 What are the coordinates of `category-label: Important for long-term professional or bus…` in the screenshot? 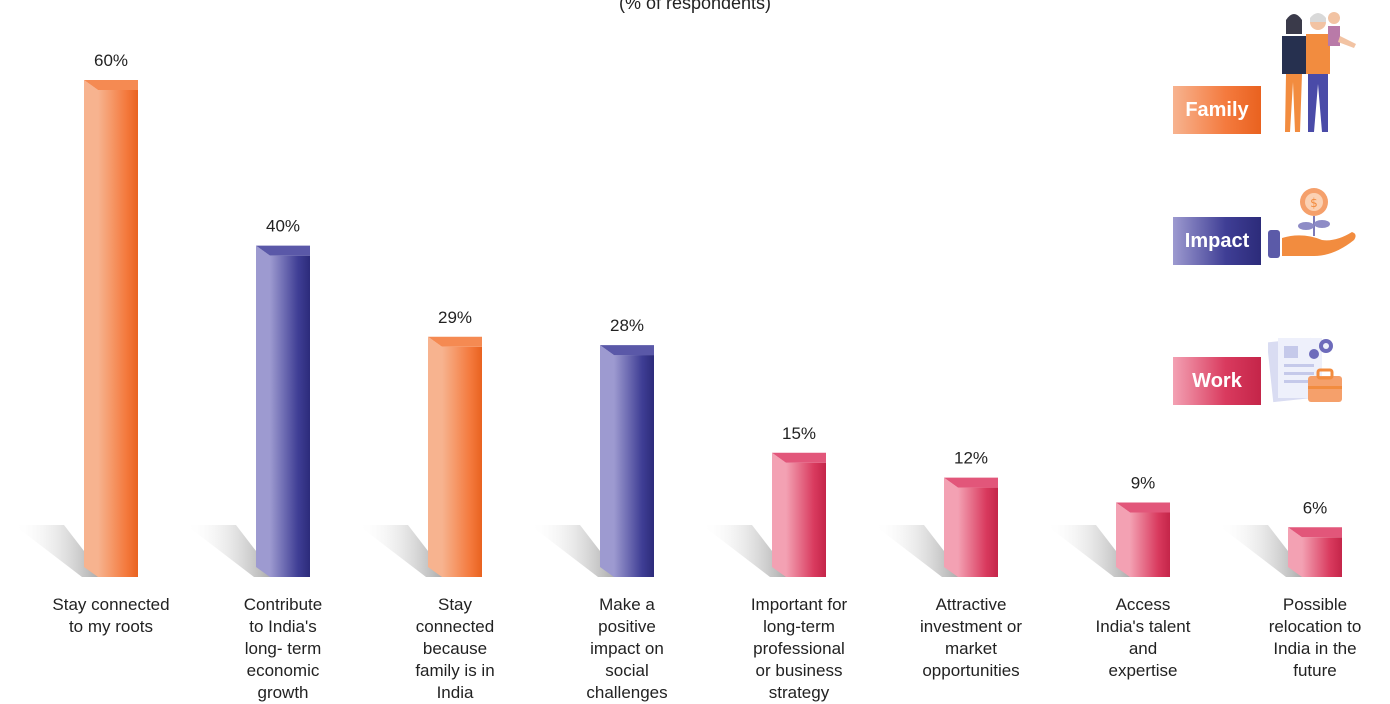 It's located at (799, 648).